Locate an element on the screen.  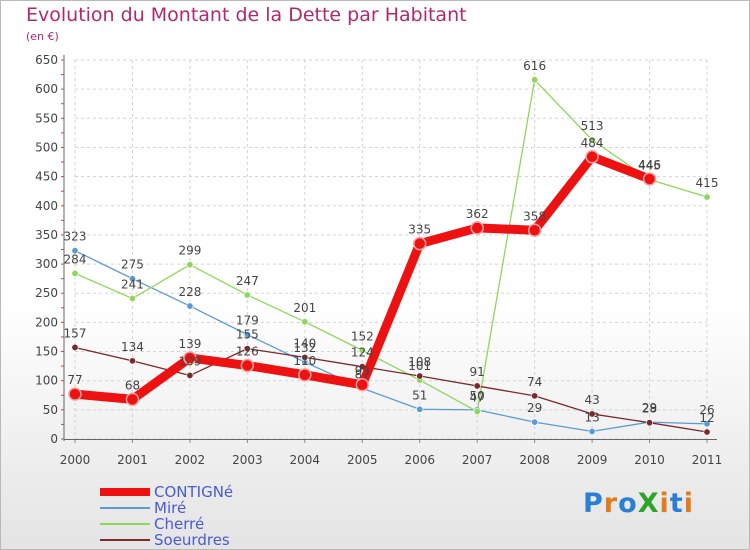
legend-label: Miré is located at coordinates (170, 508).